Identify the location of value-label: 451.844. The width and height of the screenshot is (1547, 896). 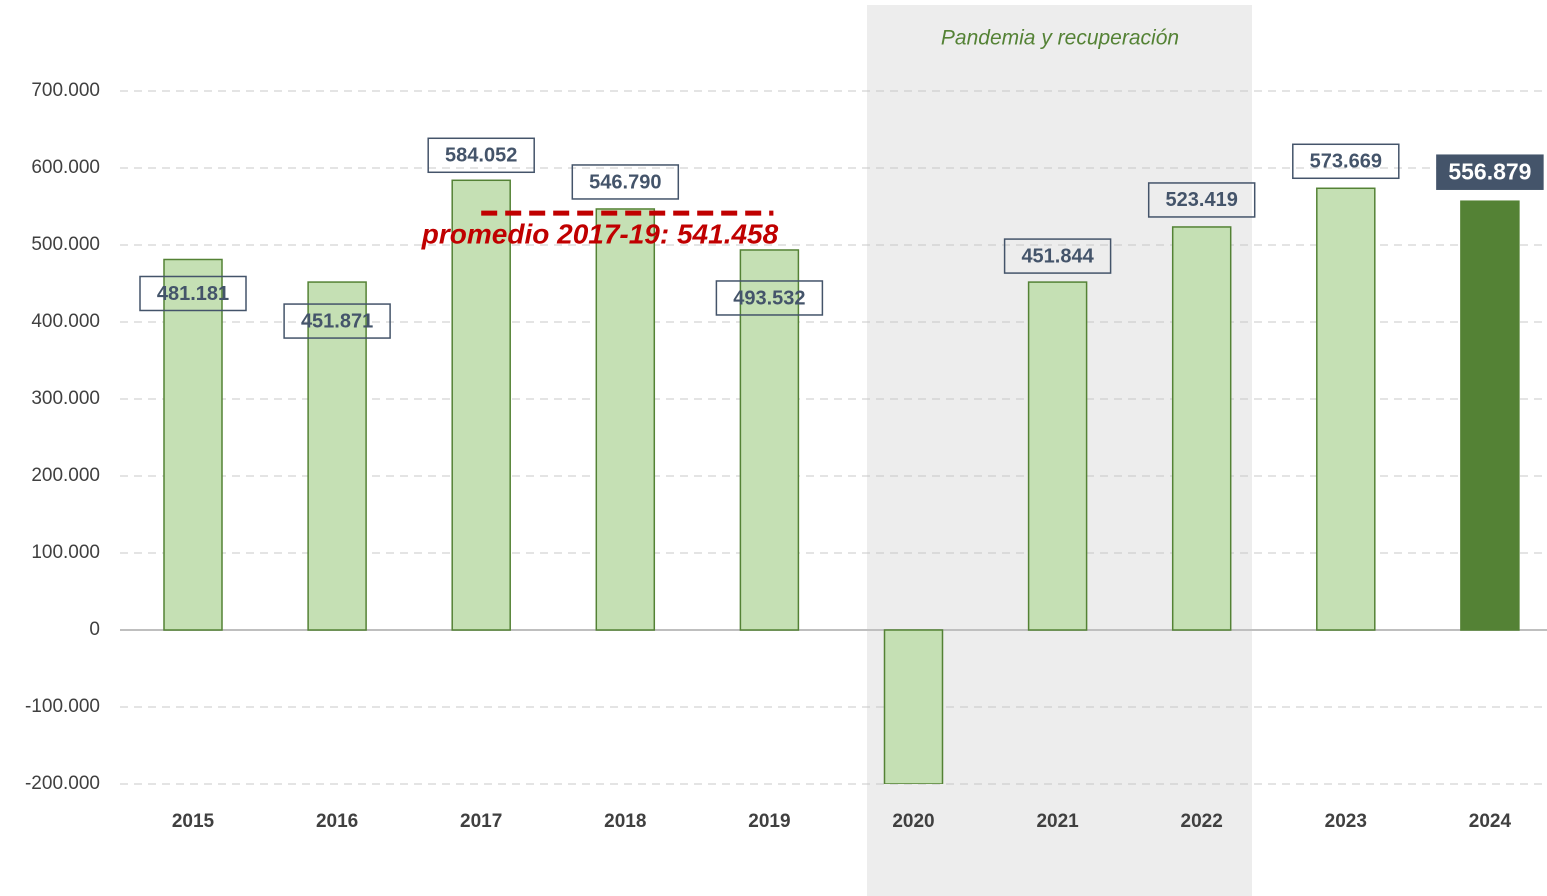
(1057, 256).